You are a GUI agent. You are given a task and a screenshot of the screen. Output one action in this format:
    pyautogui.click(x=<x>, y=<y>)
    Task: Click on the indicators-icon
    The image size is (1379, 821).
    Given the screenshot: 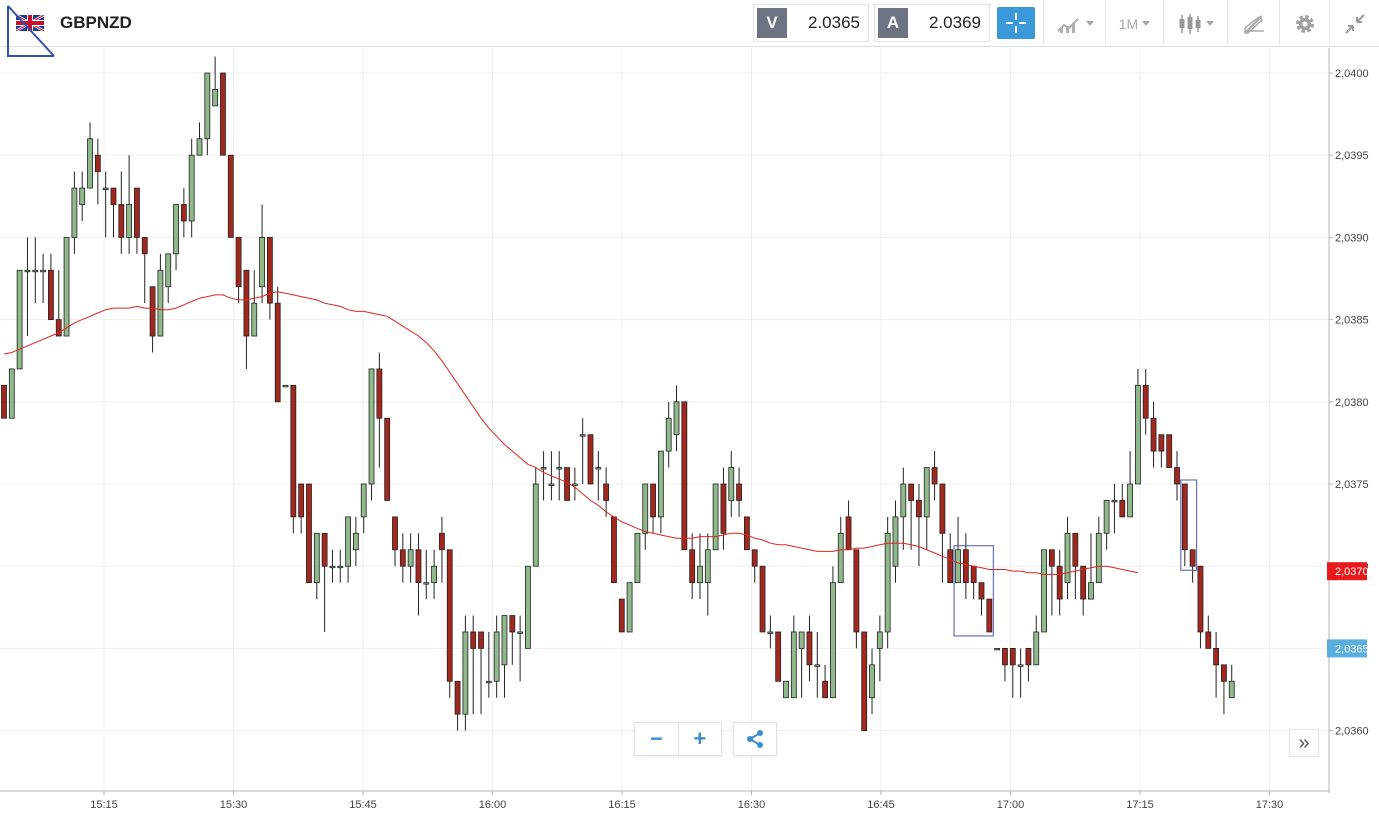 What is the action you would take?
    pyautogui.click(x=1067, y=25)
    